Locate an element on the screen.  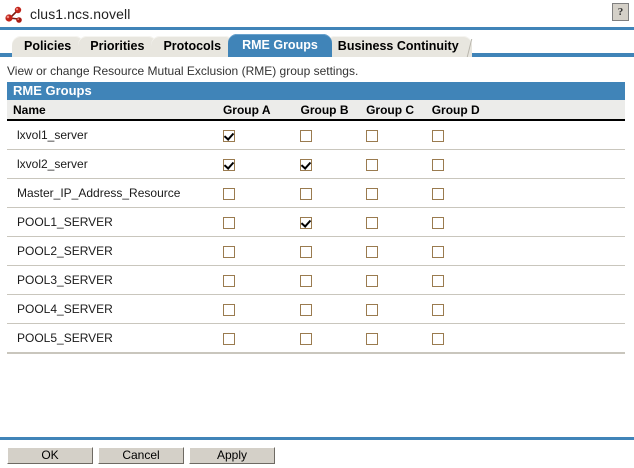
table-row: Master_IP_Address_Resource is located at coordinates (316, 193).